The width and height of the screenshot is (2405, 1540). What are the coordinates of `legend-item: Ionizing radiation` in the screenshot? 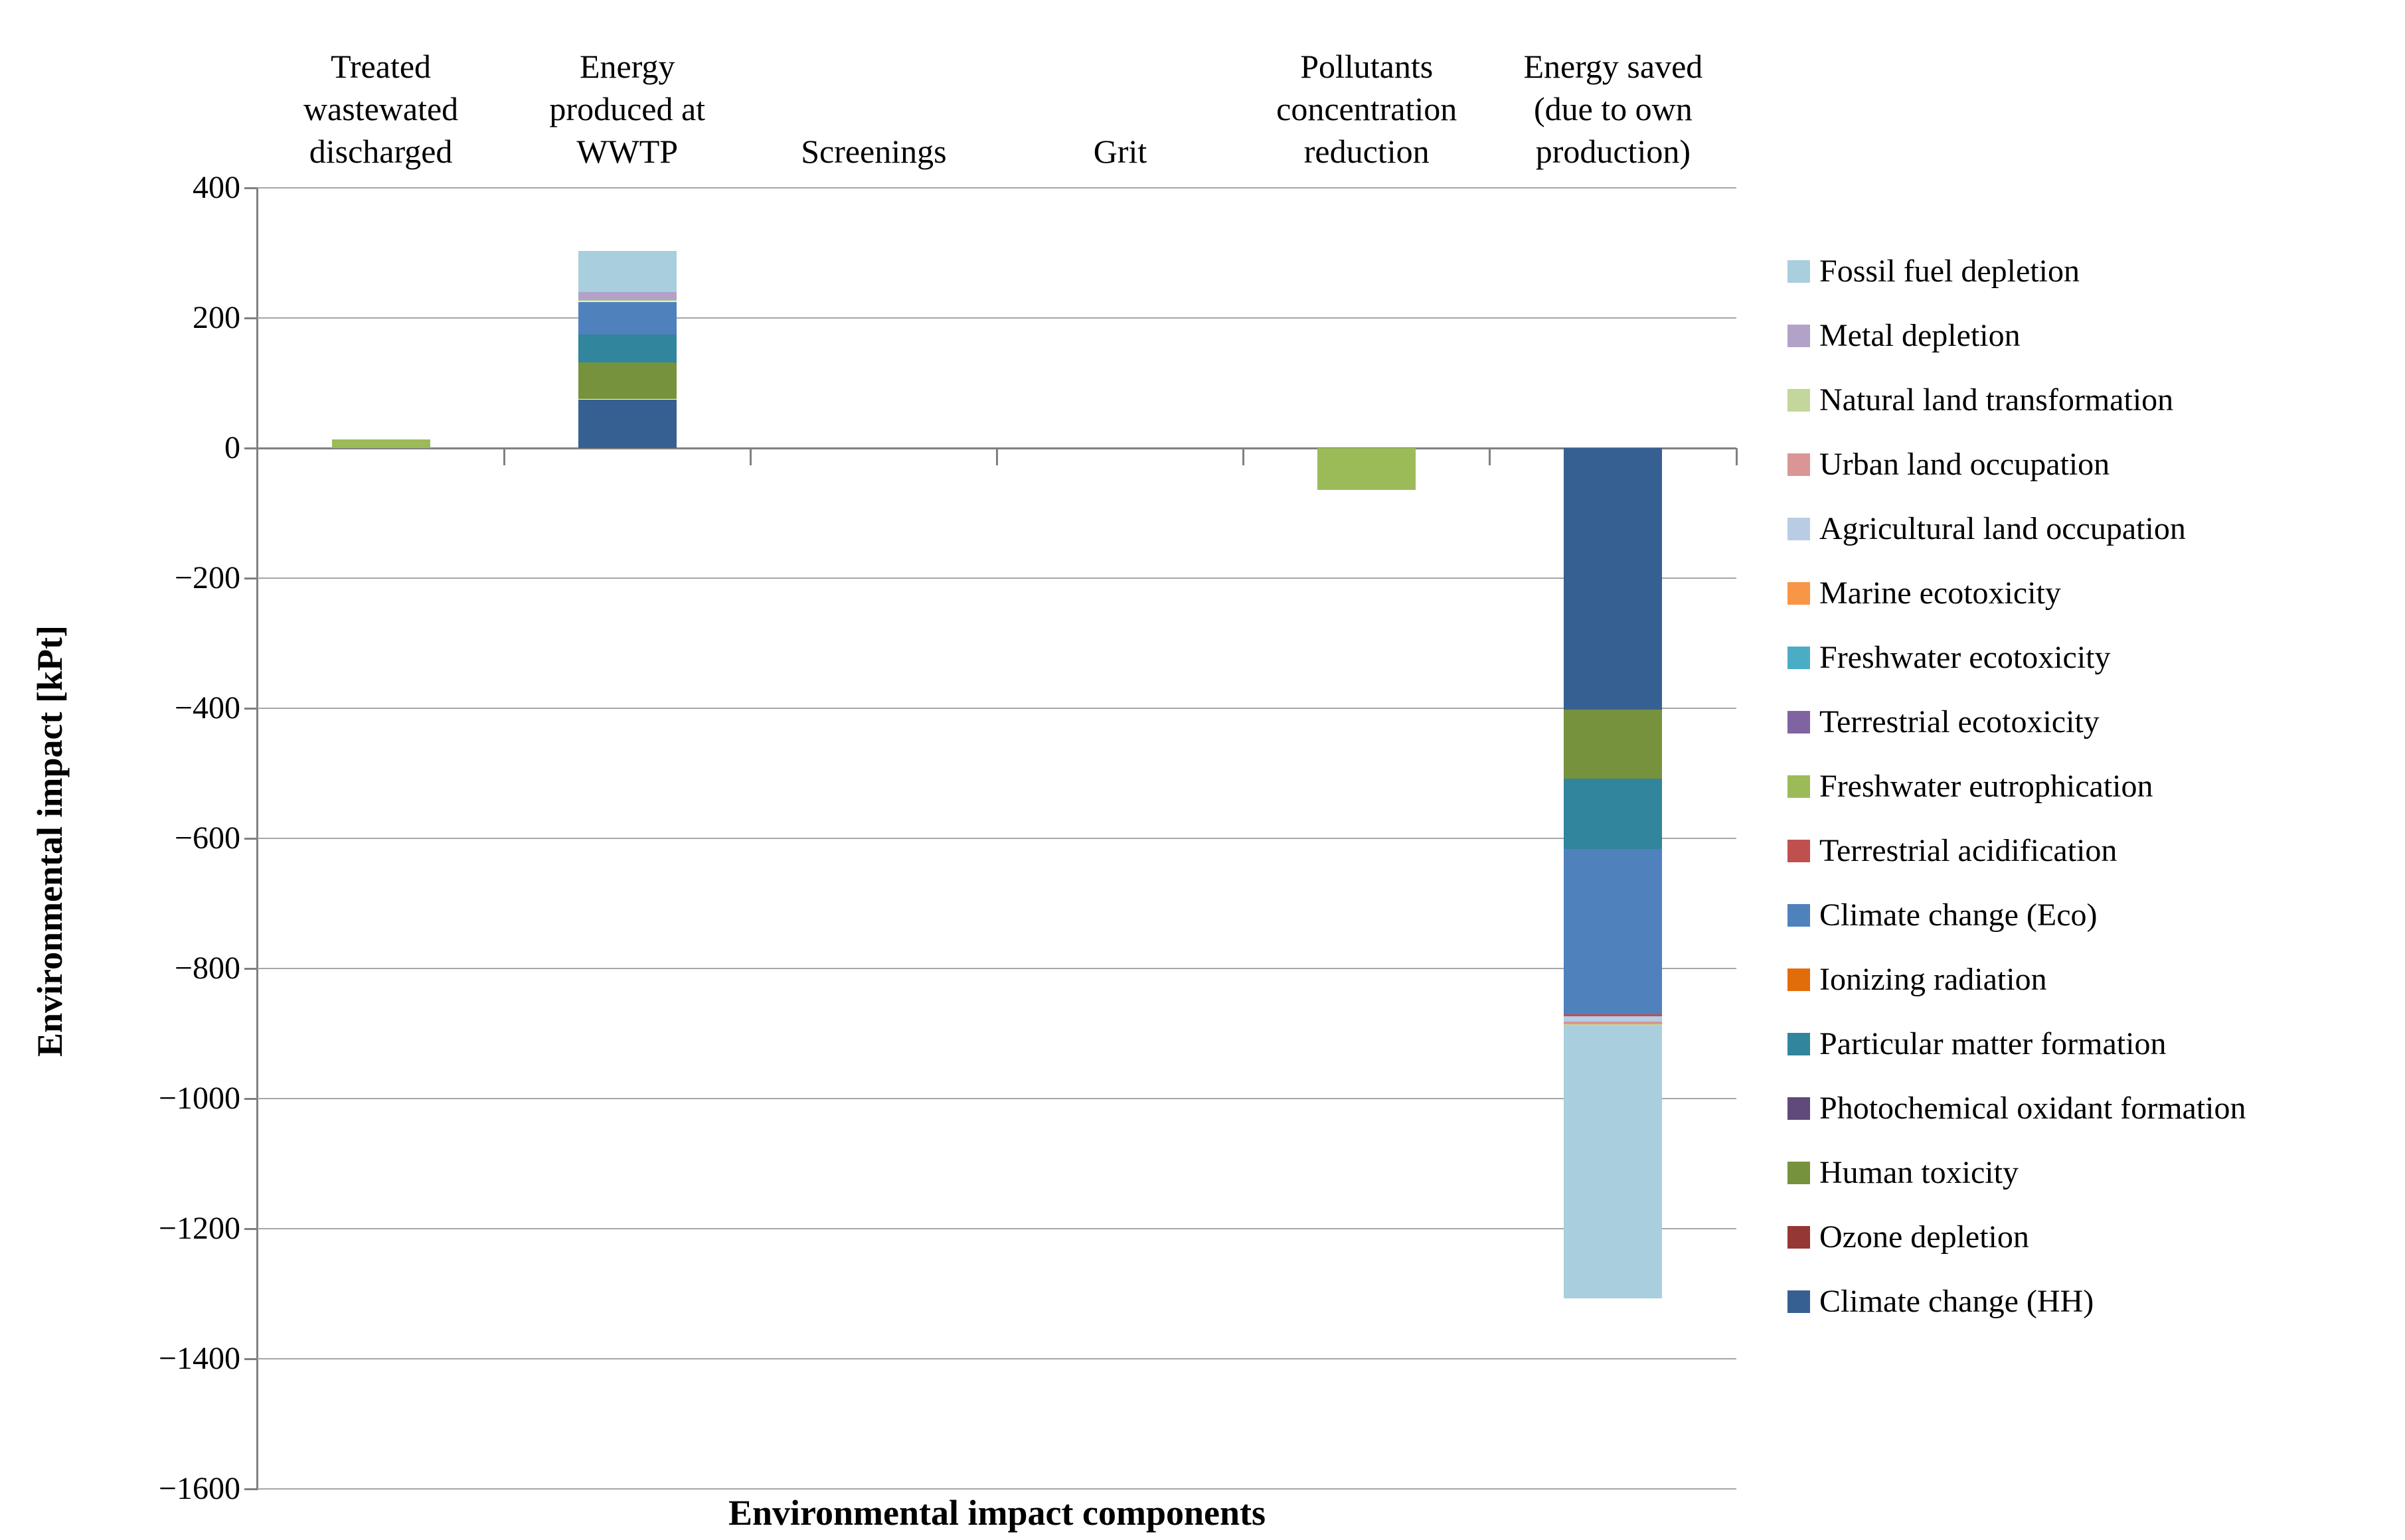 It's located at (2016, 979).